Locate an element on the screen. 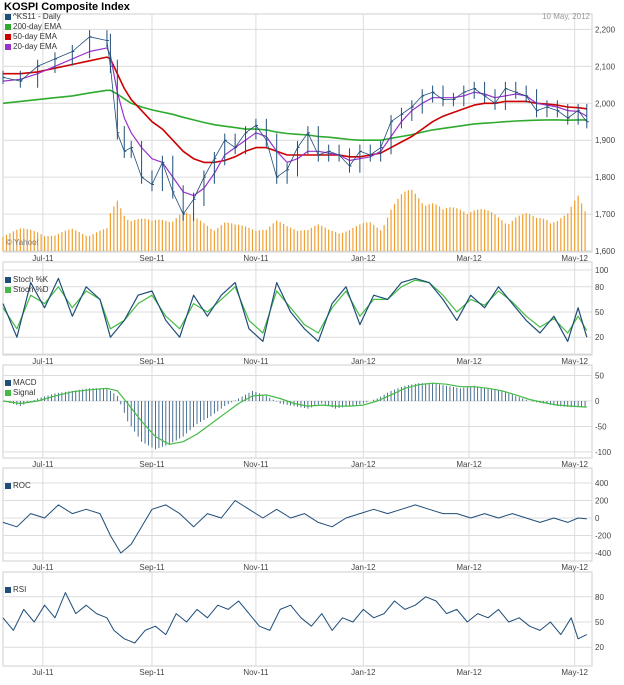 The width and height of the screenshot is (624, 685). y-tick-label: 0 is located at coordinates (597, 518).